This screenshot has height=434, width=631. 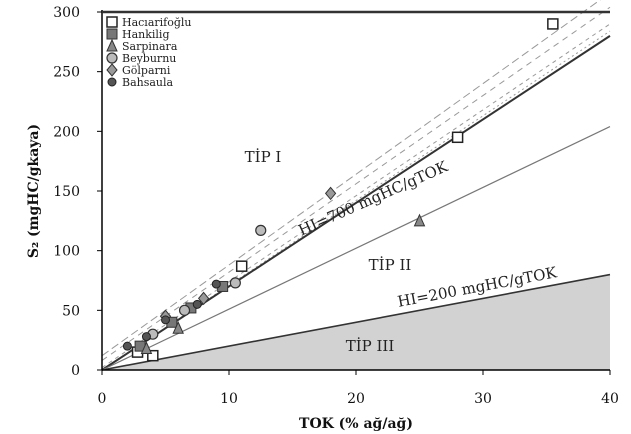 I want to click on y-tick-label: 300, so click(x=66, y=13).